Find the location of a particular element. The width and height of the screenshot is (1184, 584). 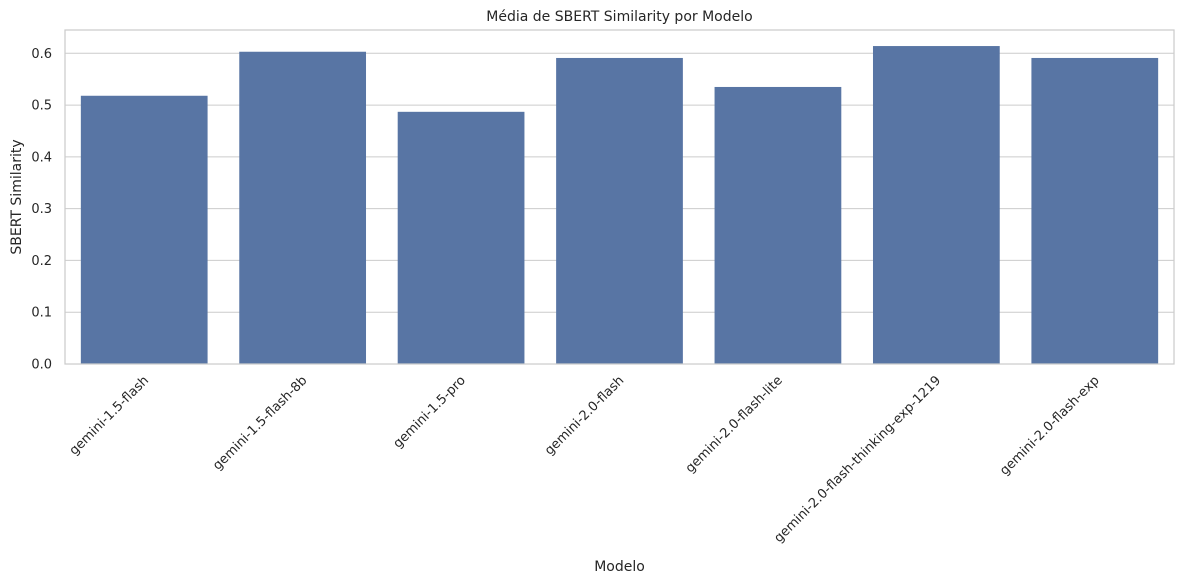

x-tick-label: gemini-1.5-pro is located at coordinates (430, 412).